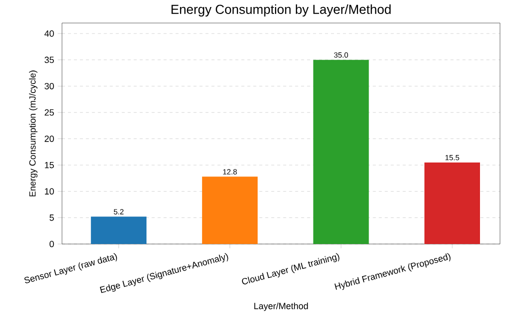  I want to click on chart-title: Energy Consumption by Layer/Method, so click(281, 10).